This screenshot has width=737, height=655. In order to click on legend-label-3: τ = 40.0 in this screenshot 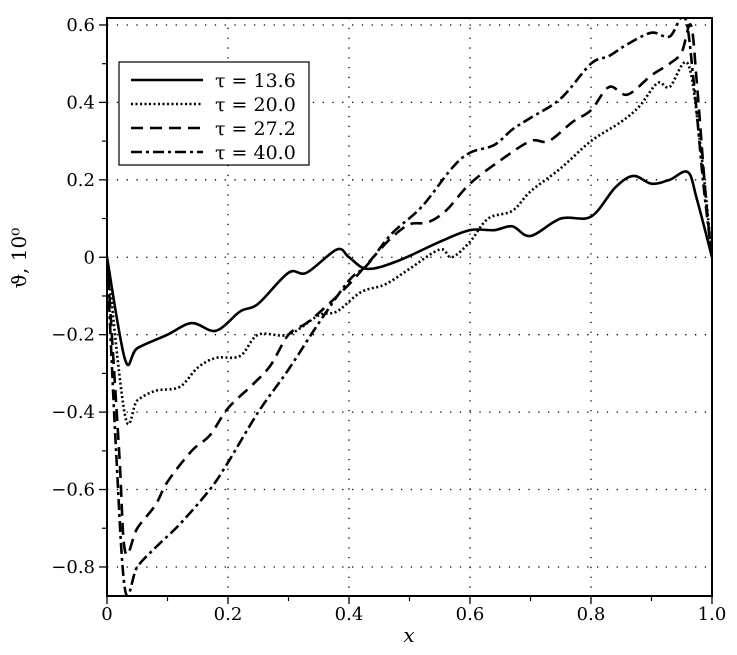, I will do `click(255, 153)`.